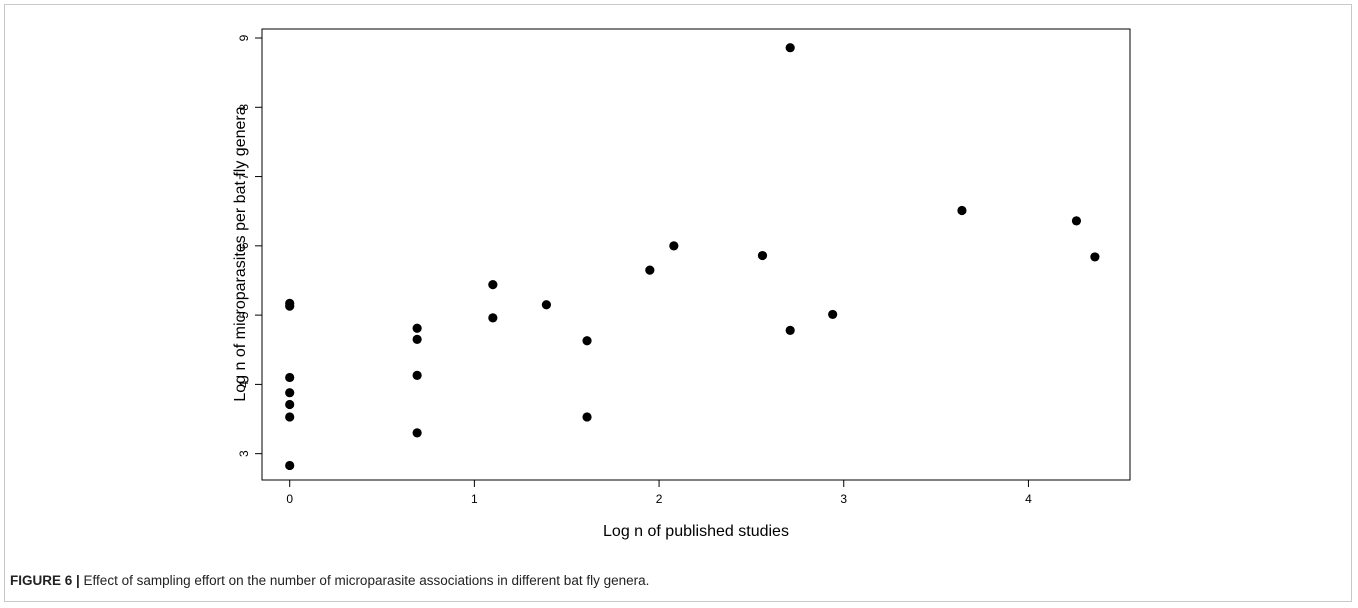 The image size is (1358, 608). Describe the element at coordinates (244, 453) in the screenshot. I see `y-tick-label: 3` at that location.